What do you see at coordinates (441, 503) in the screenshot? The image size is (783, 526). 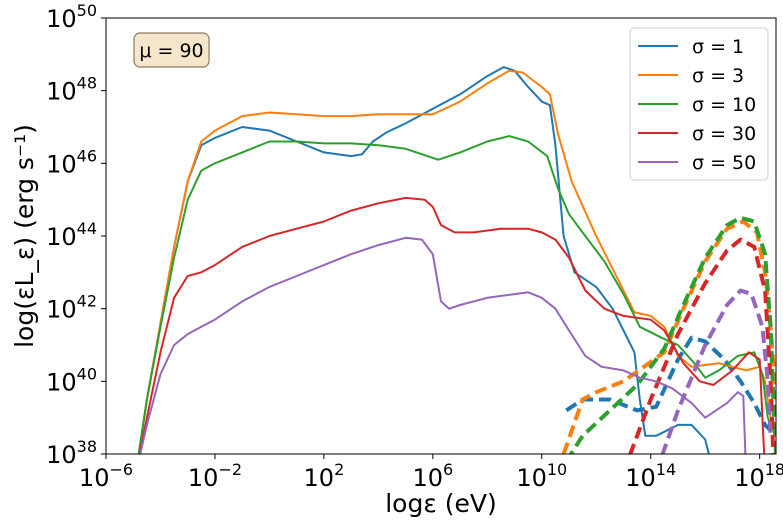 I see `x-axis-label: logε (eV)` at bounding box center [441, 503].